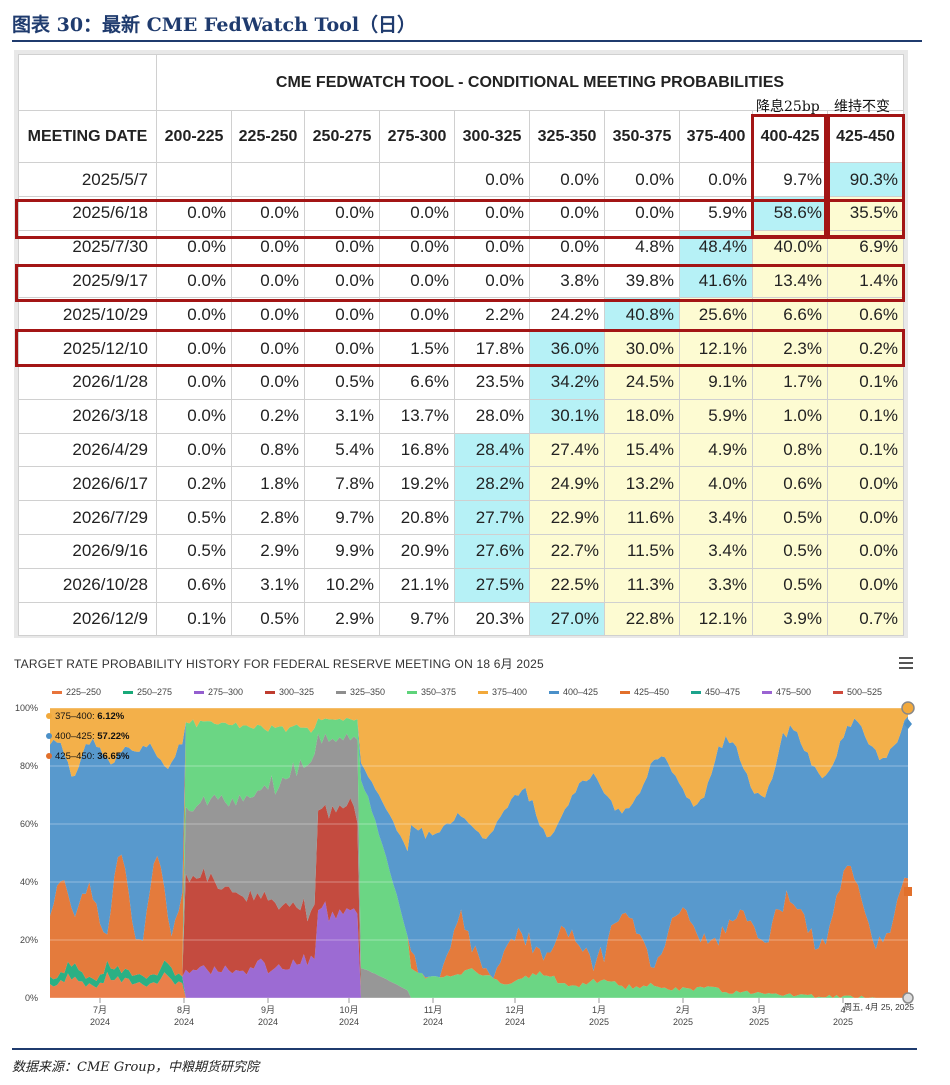 This screenshot has height=1085, width=950. I want to click on meeting-date-cell: 2026/7/29, so click(87, 517).